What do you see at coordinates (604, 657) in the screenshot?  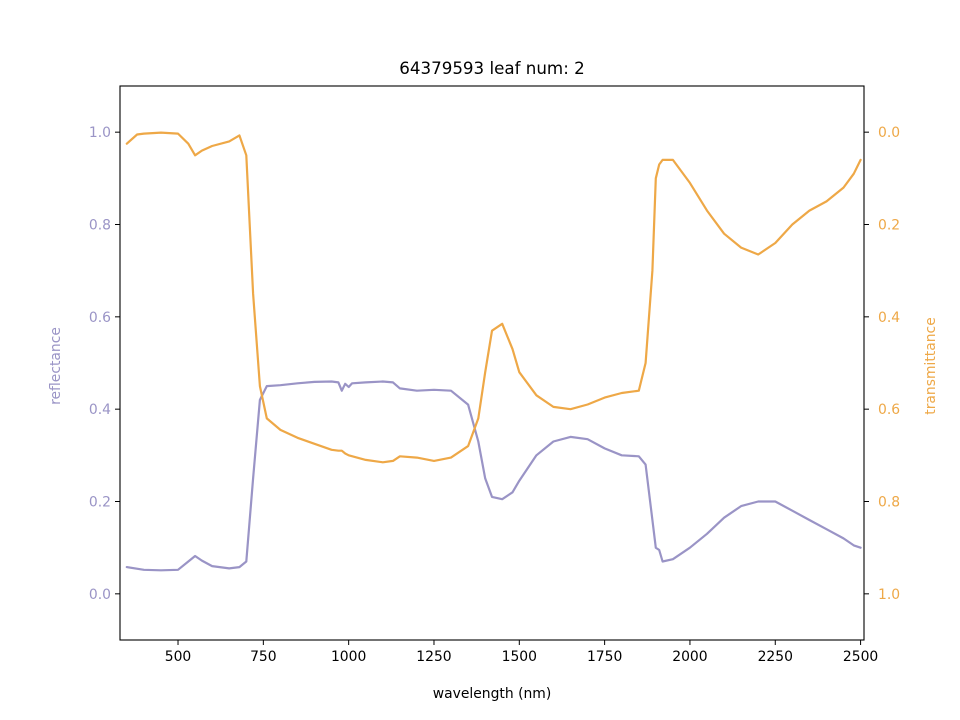 I see `x-tick-label: 1750` at bounding box center [604, 657].